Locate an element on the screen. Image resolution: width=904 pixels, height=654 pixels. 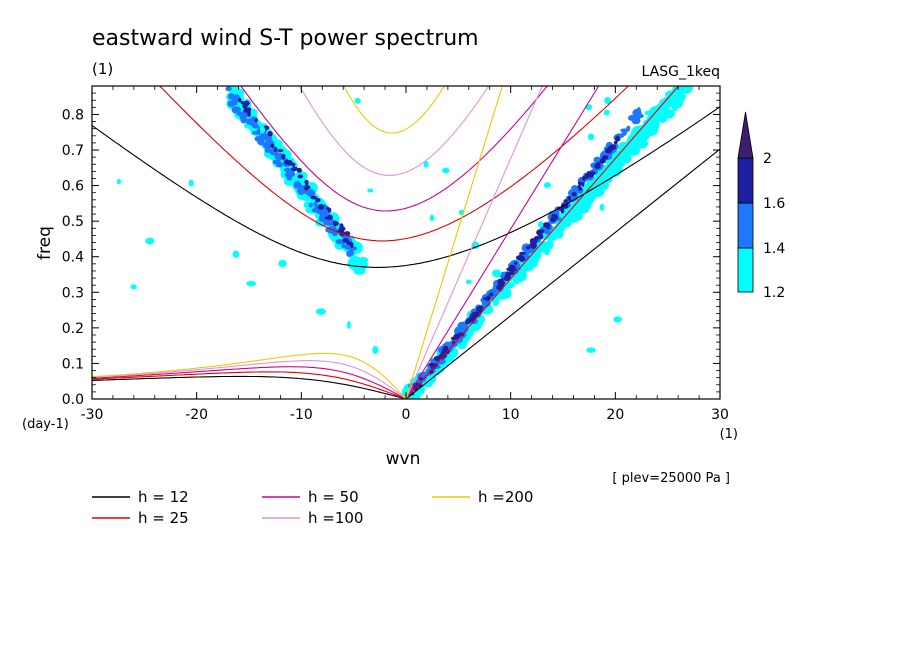
chart-title: eastward wind S-T power spectrum is located at coordinates (285, 38).